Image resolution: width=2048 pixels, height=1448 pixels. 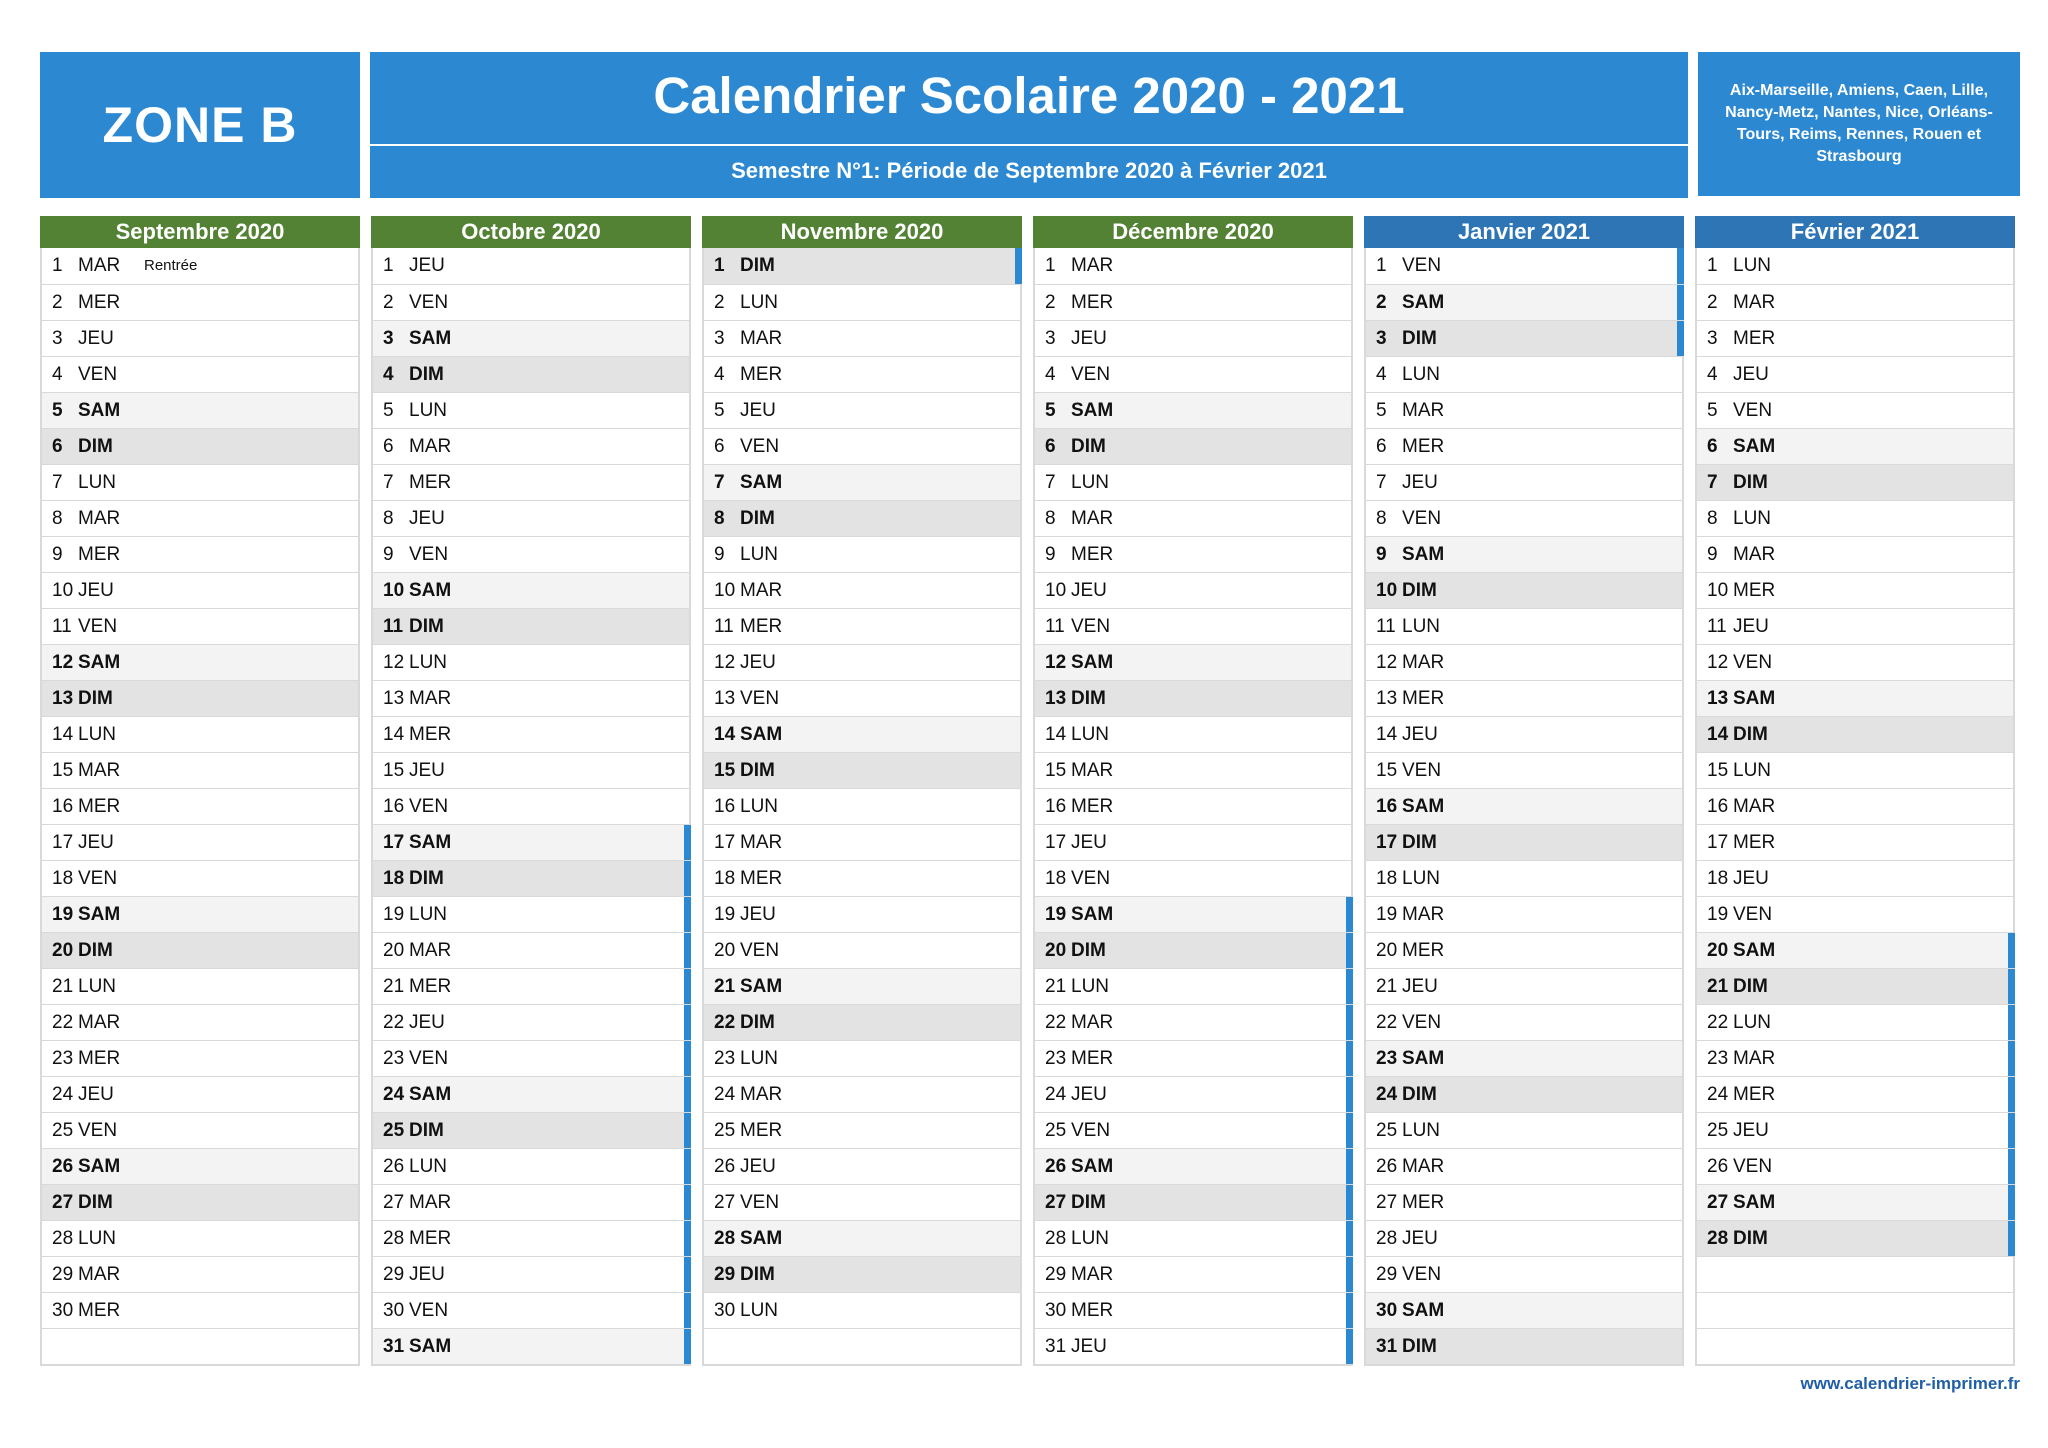 I want to click on day-number: 28, so click(x=725, y=1238).